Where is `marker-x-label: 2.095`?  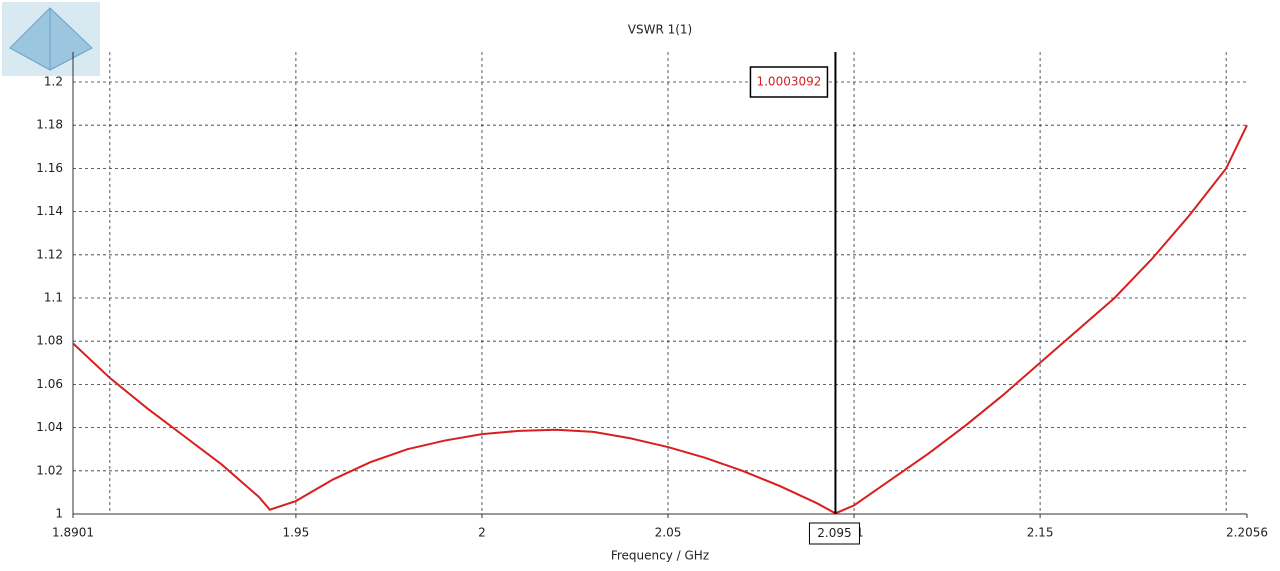 marker-x-label: 2.095 is located at coordinates (834, 533).